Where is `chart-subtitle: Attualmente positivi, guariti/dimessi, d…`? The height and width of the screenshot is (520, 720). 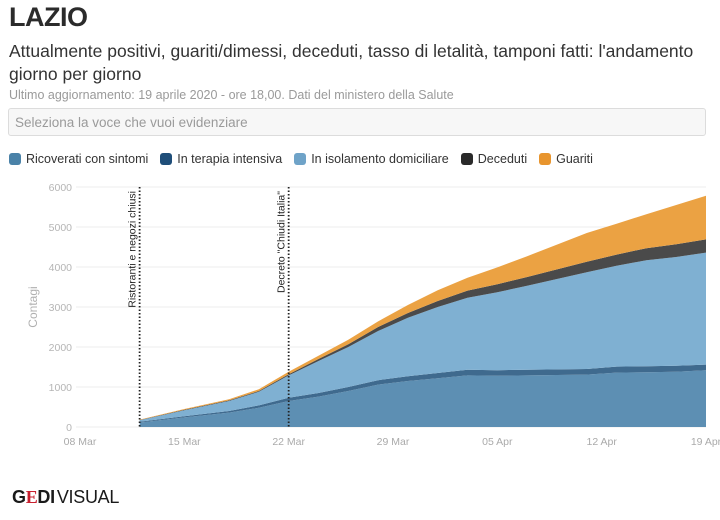 chart-subtitle: Attualmente positivi, guariti/dimessi, d… is located at coordinates (351, 62).